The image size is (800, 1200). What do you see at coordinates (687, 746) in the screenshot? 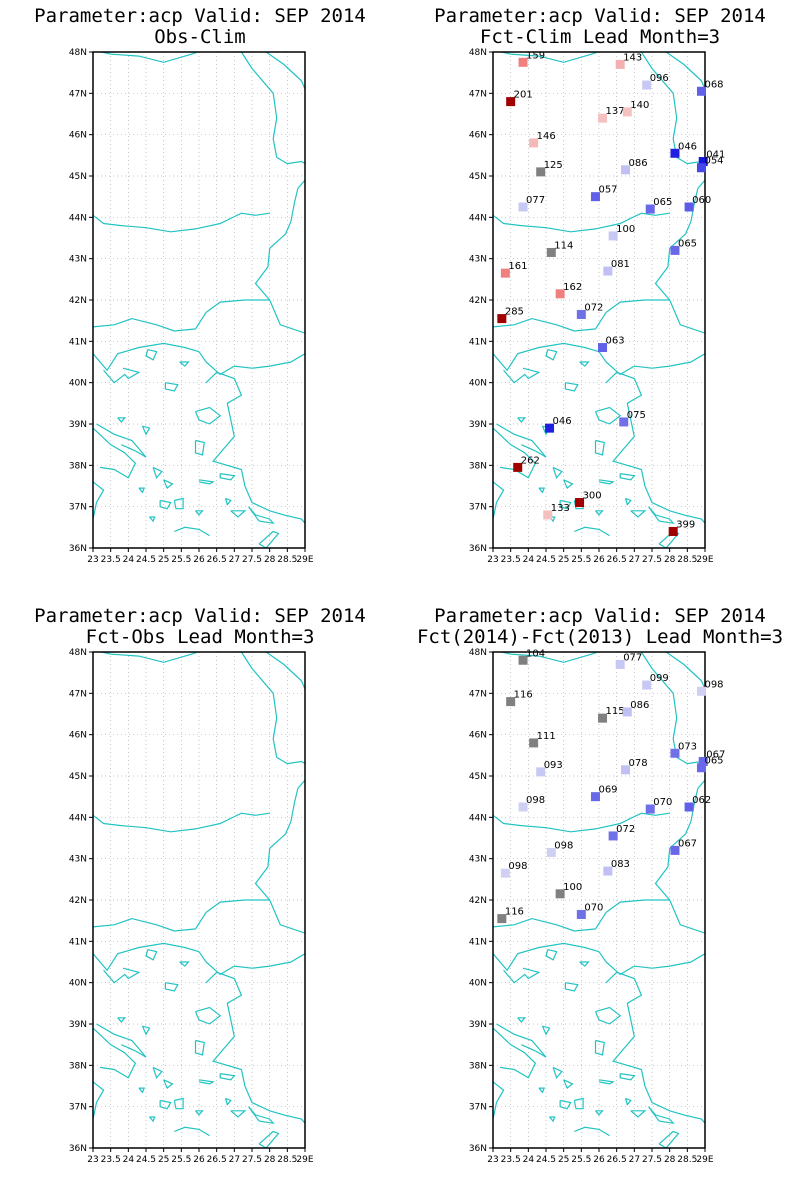
I see `station-label: 073` at bounding box center [687, 746].